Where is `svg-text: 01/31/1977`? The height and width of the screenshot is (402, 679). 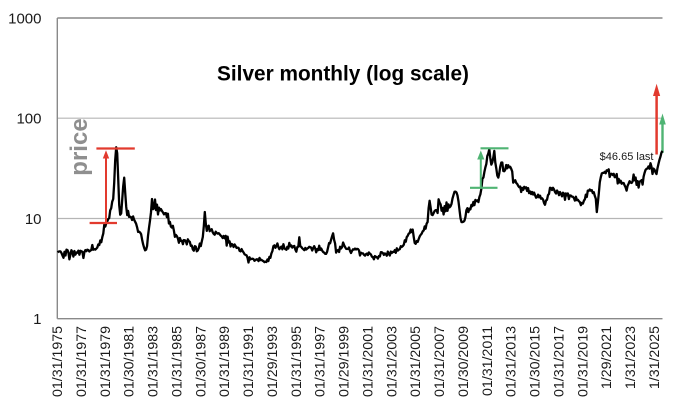 svg-text: 01/31/1977 is located at coordinates (82, 361).